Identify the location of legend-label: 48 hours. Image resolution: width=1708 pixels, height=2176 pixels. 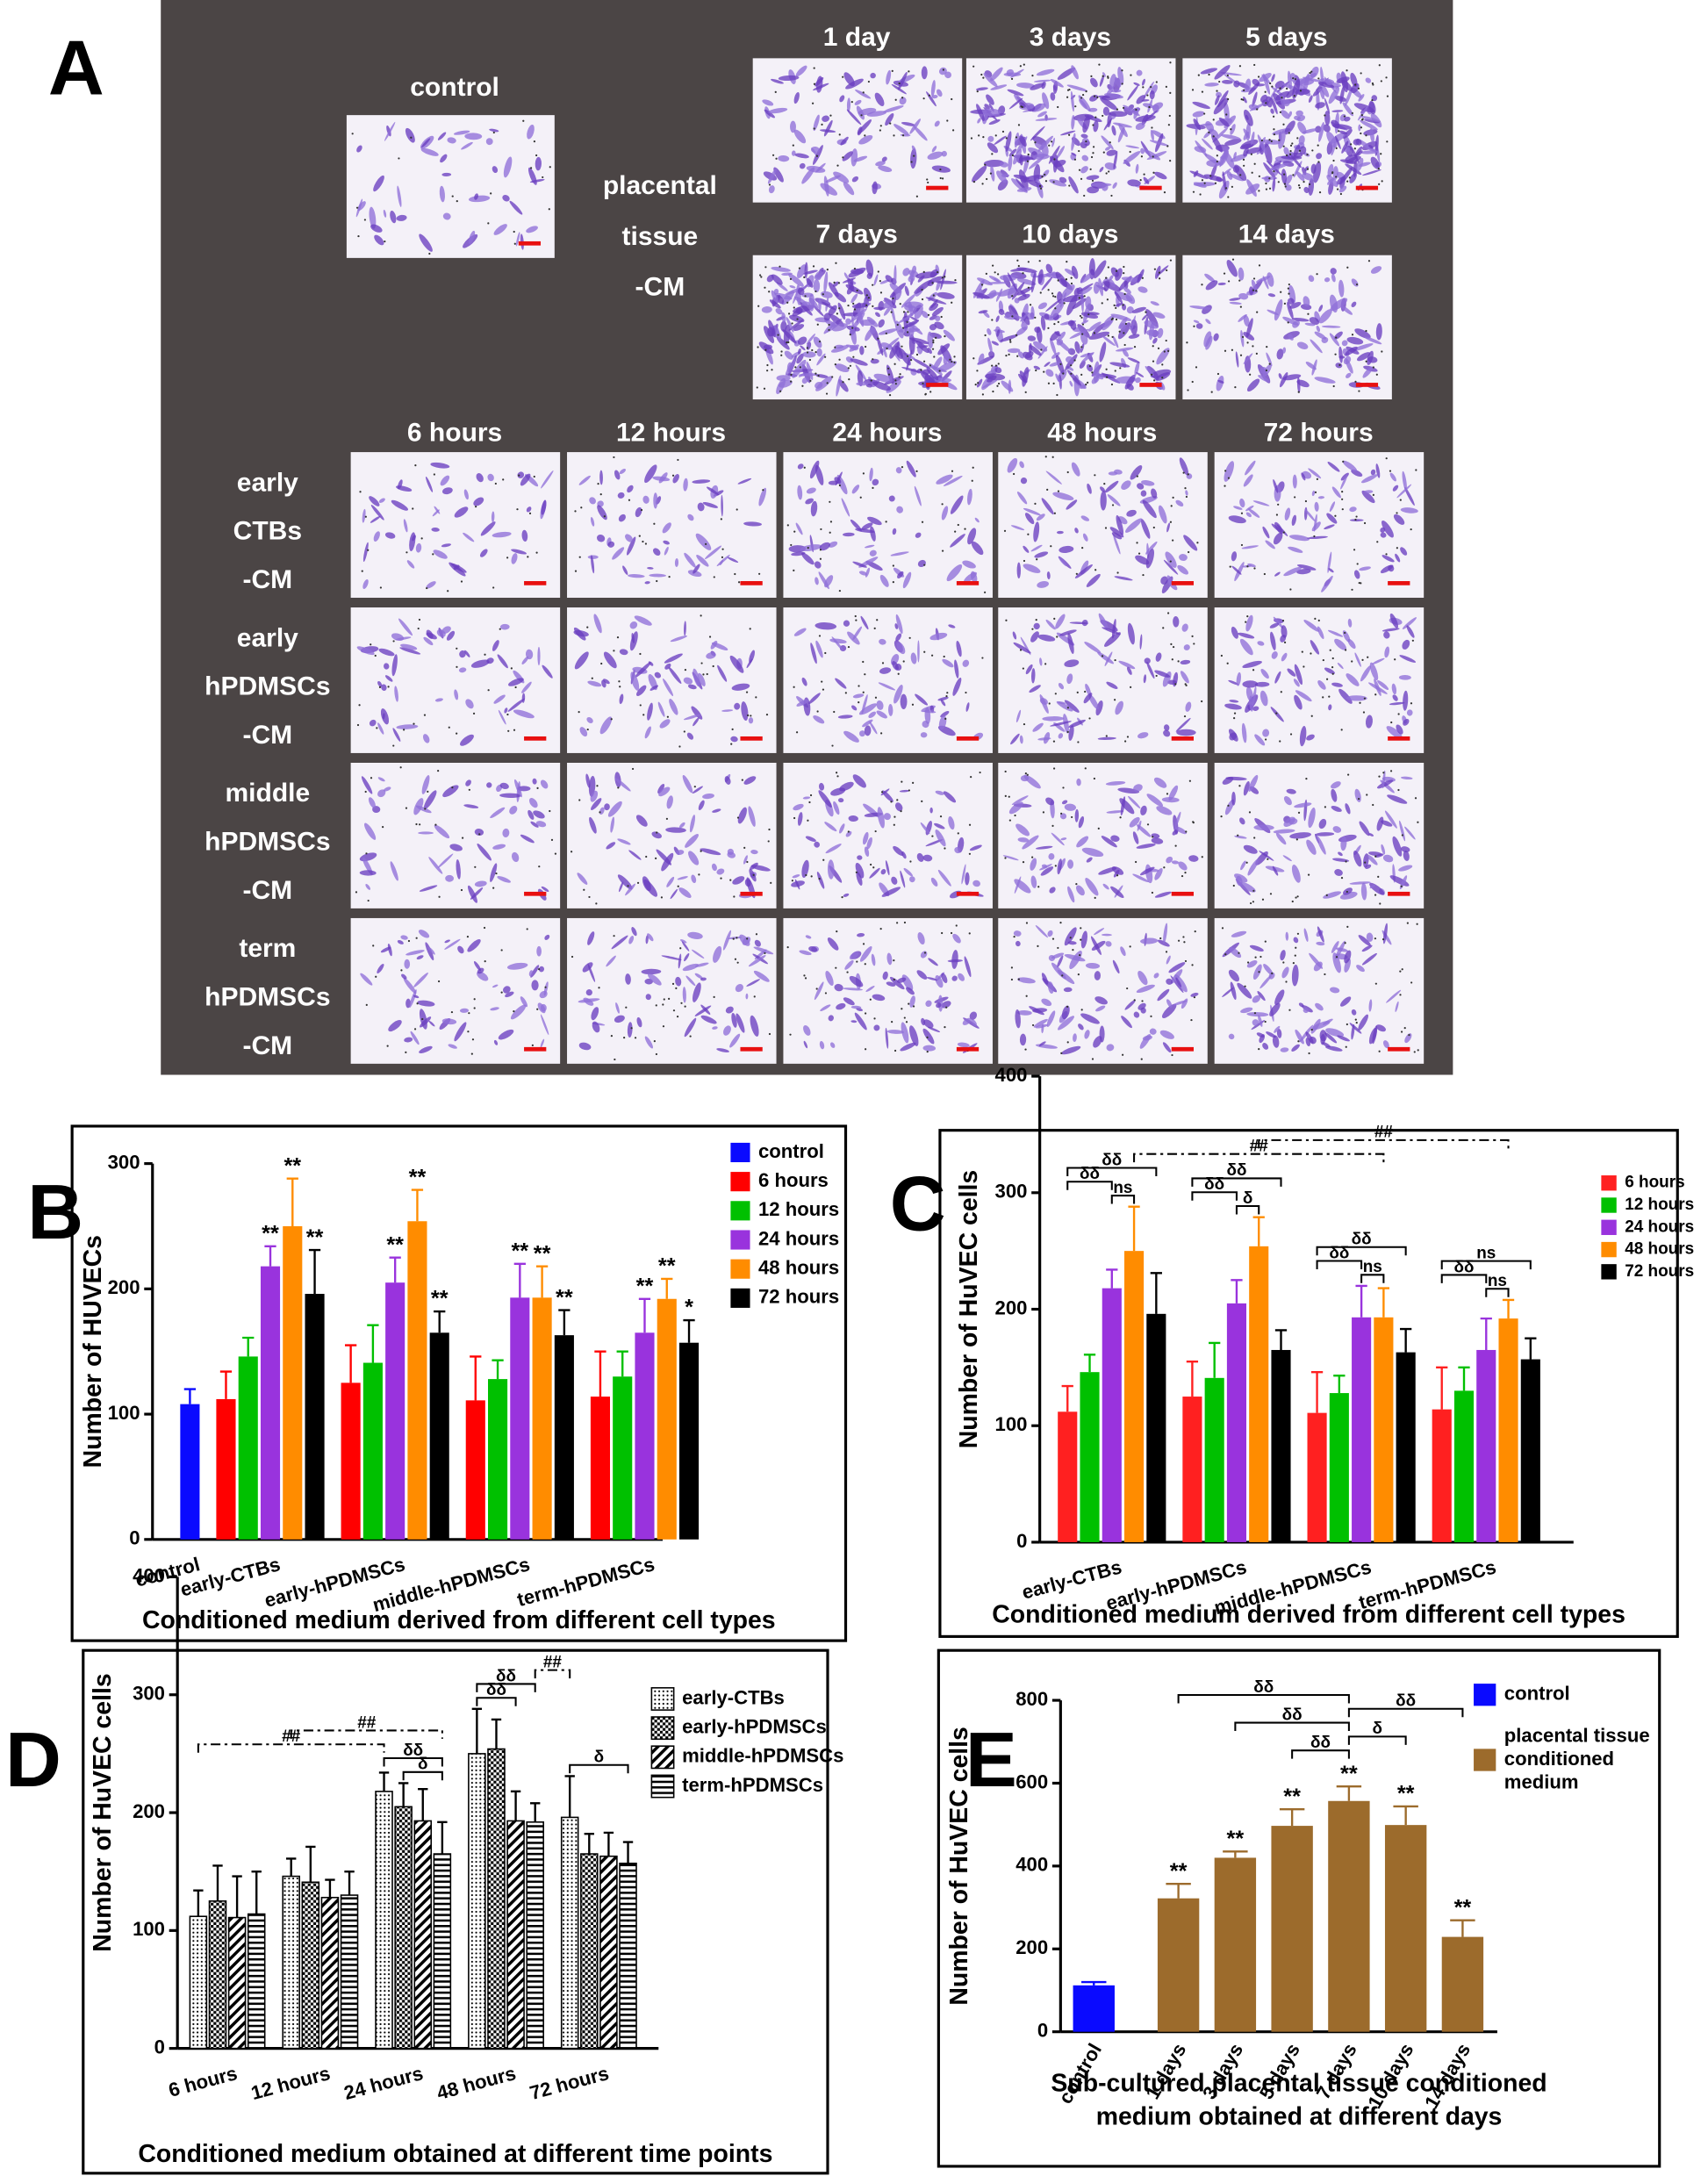
(798, 1268).